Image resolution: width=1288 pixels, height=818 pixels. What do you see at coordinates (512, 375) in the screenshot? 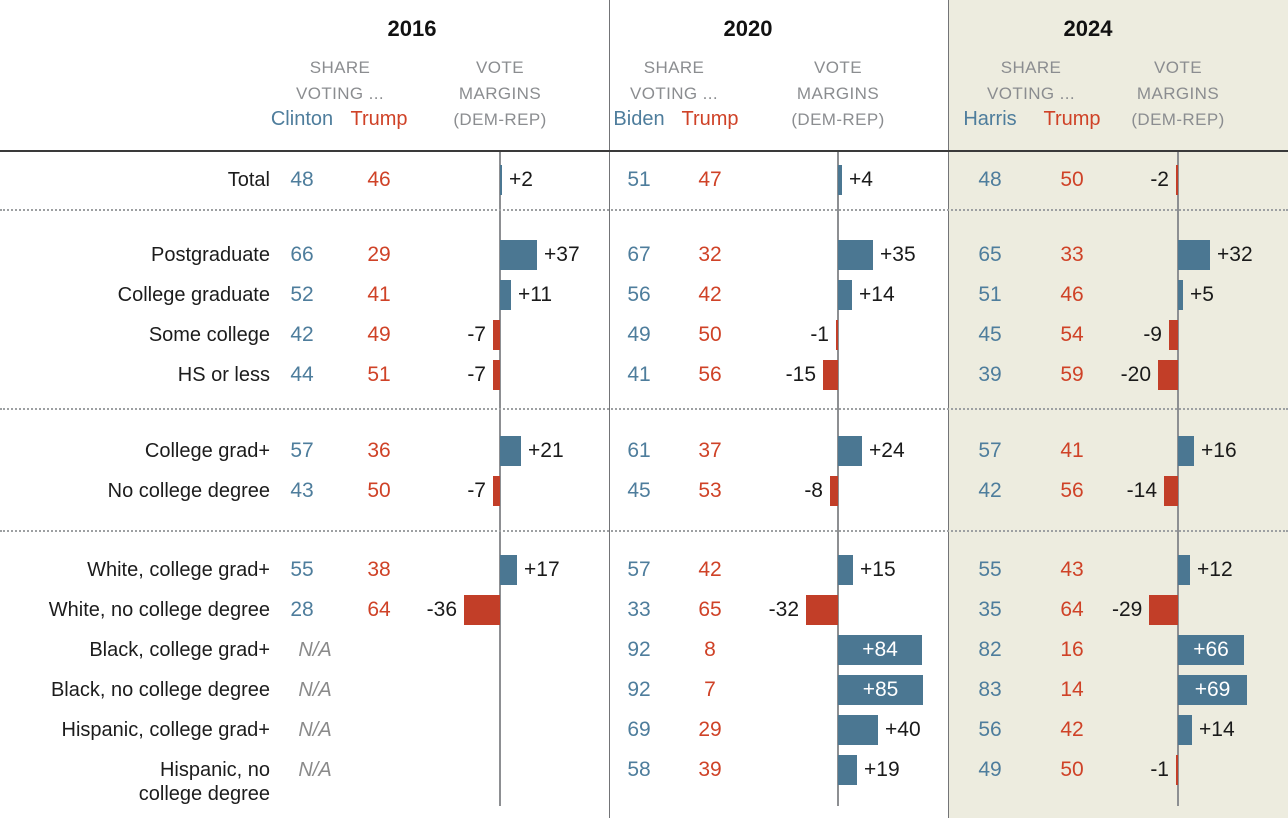
I see `vote-margin-cell: -7` at bounding box center [512, 375].